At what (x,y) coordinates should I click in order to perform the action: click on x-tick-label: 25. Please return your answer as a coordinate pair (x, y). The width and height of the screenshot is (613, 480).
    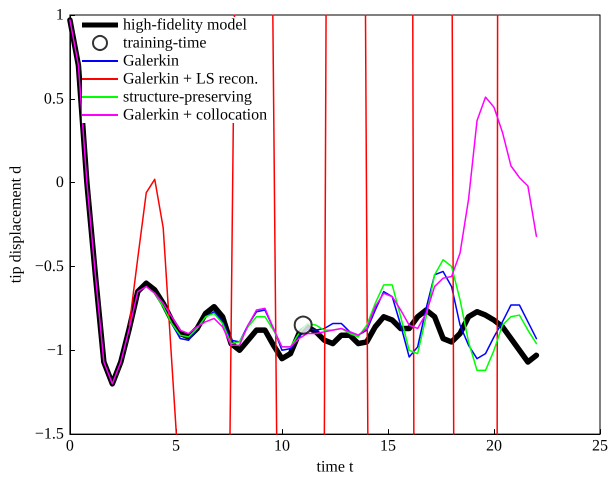
    Looking at the image, I should click on (600, 446).